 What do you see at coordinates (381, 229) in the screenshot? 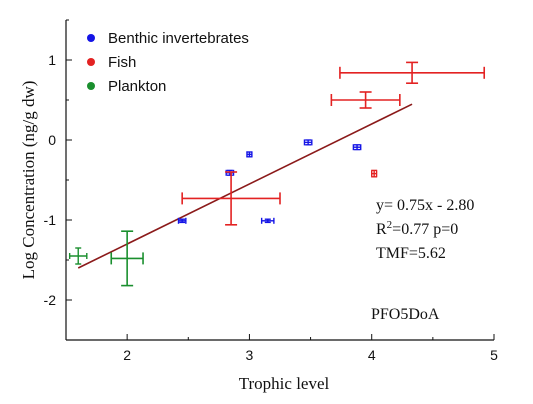
I see `r-squared-prefix: R` at bounding box center [381, 229].